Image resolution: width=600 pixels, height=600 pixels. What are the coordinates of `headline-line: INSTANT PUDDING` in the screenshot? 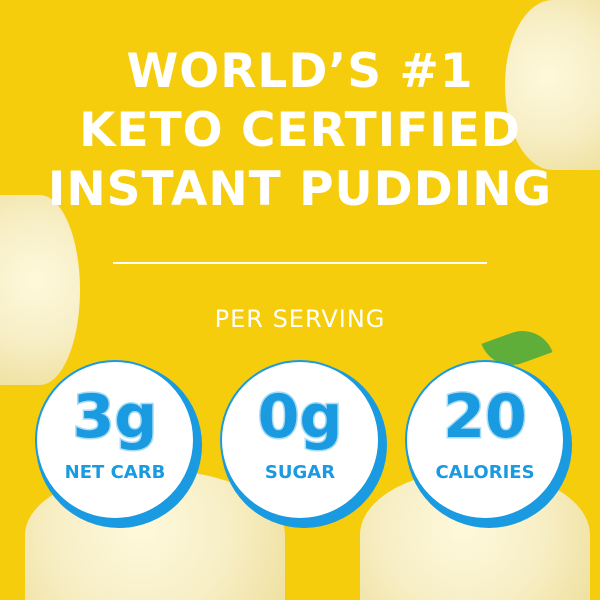 It's located at (300, 189).